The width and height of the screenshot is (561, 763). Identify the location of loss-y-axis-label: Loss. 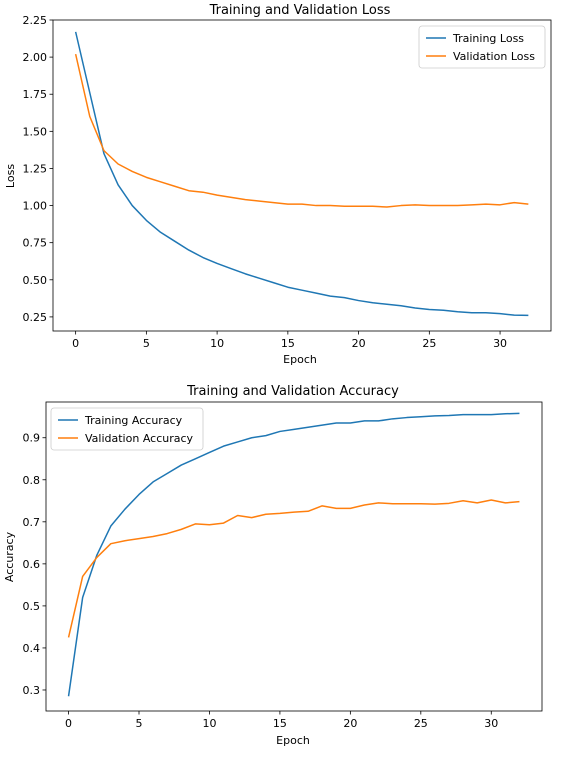
(10, 176).